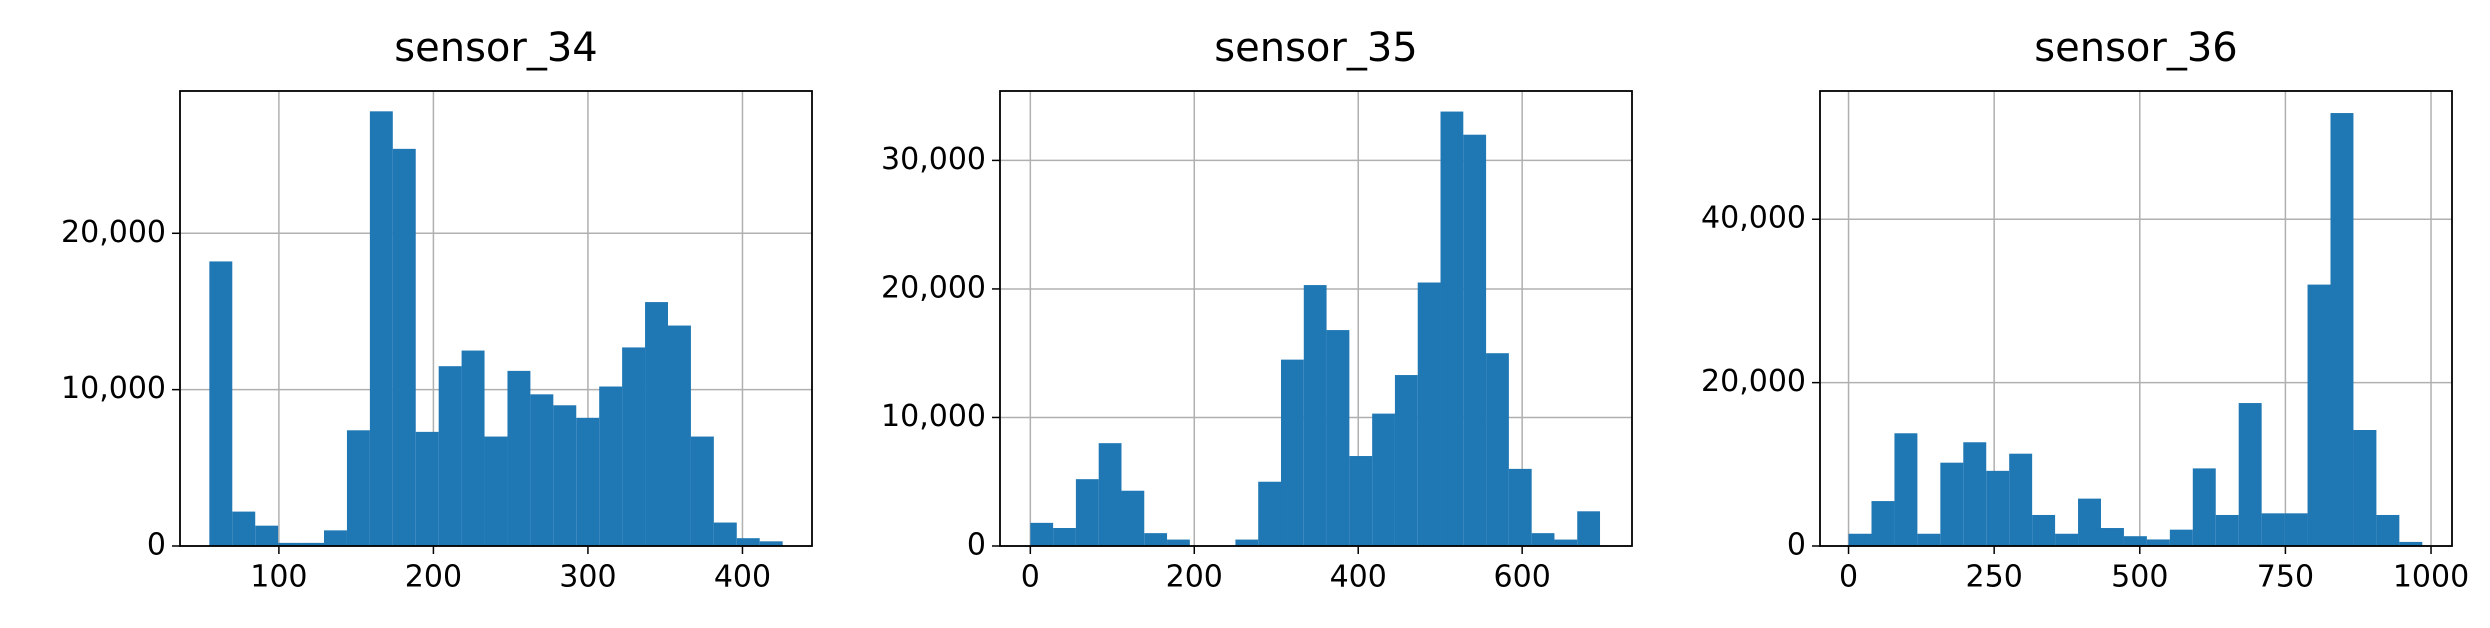  Describe the element at coordinates (1848, 577) in the screenshot. I see `x-tick-label: 0` at that location.